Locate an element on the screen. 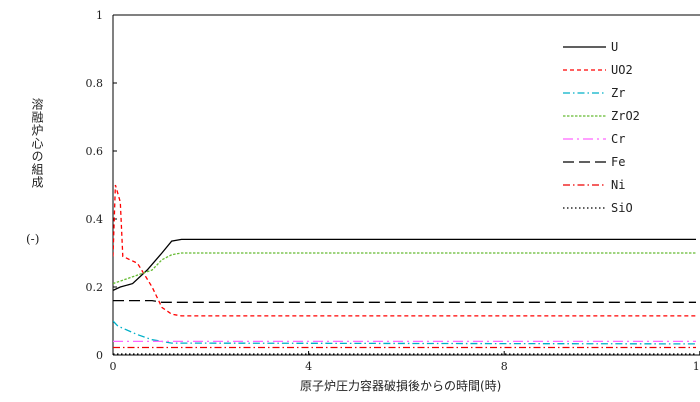  x-tick-label: 8 is located at coordinates (504, 366).